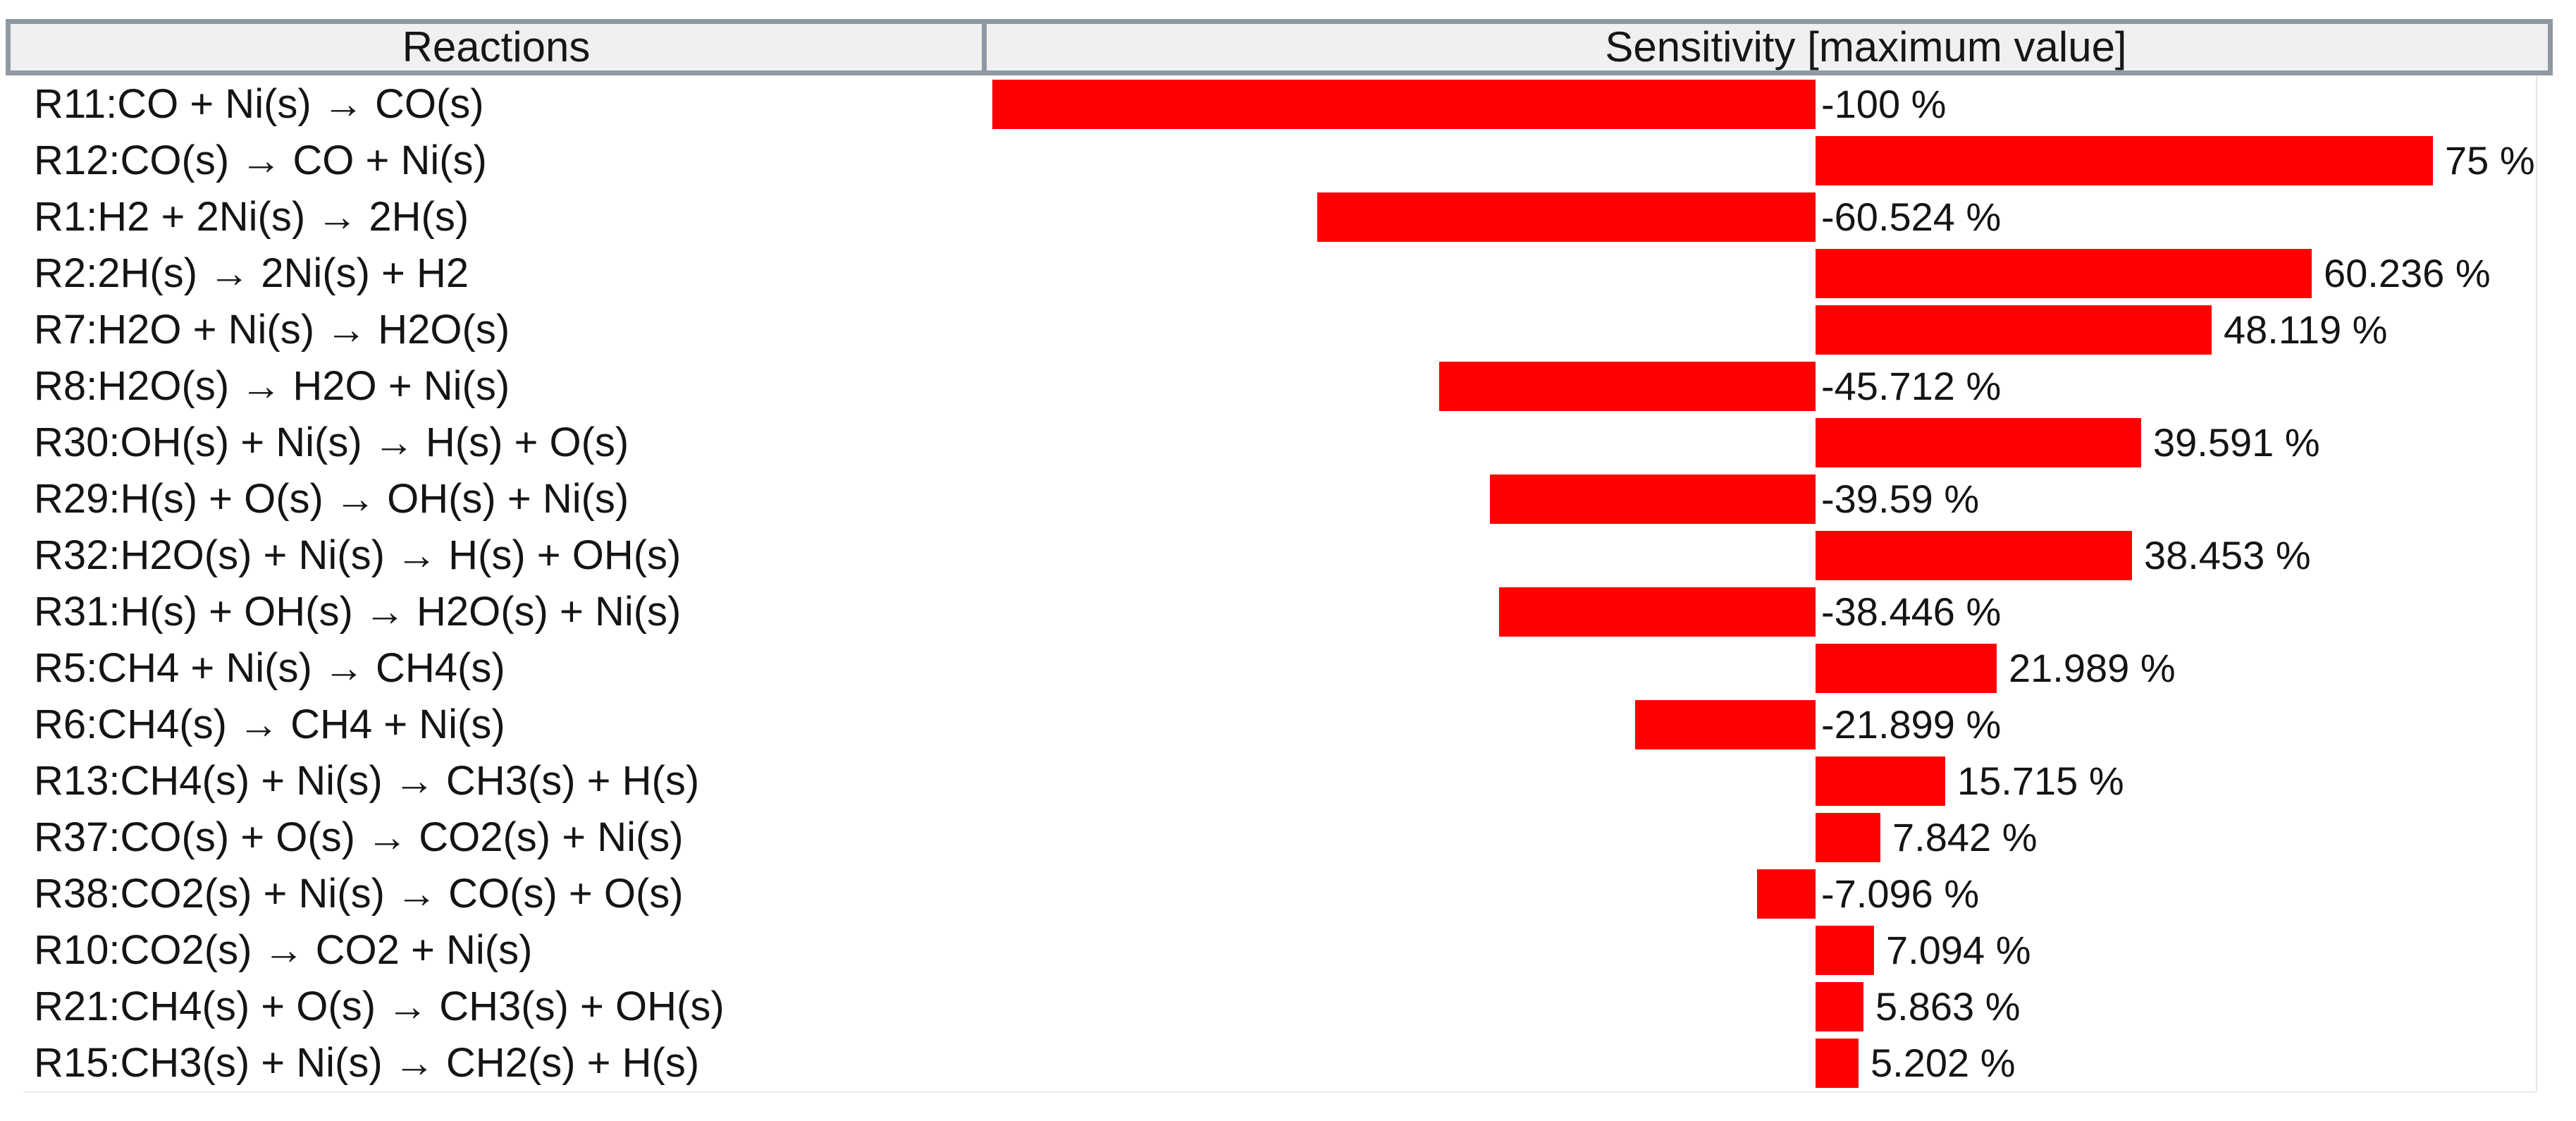 This screenshot has height=1121, width=2576. I want to click on sensitivity-value-label: -100 %, so click(1884, 104).